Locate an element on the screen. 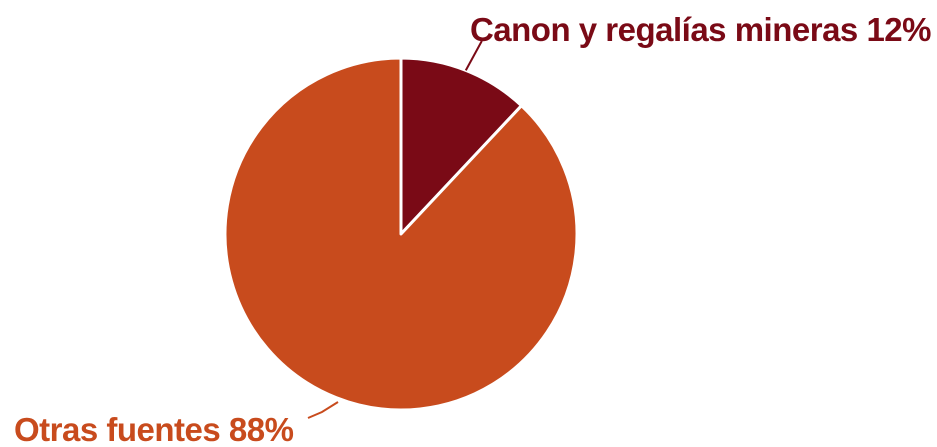 This screenshot has width=937, height=447. leader-line-canon is located at coordinates (473, 55).